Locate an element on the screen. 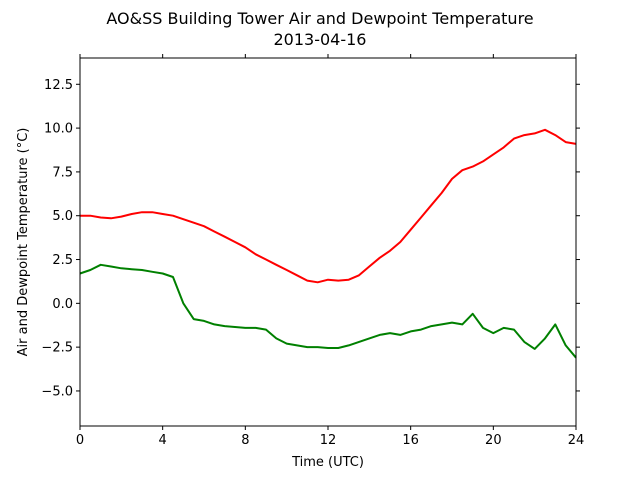 This screenshot has height=480, width=640. y-tick-label-4: 5.0 is located at coordinates (62, 216).